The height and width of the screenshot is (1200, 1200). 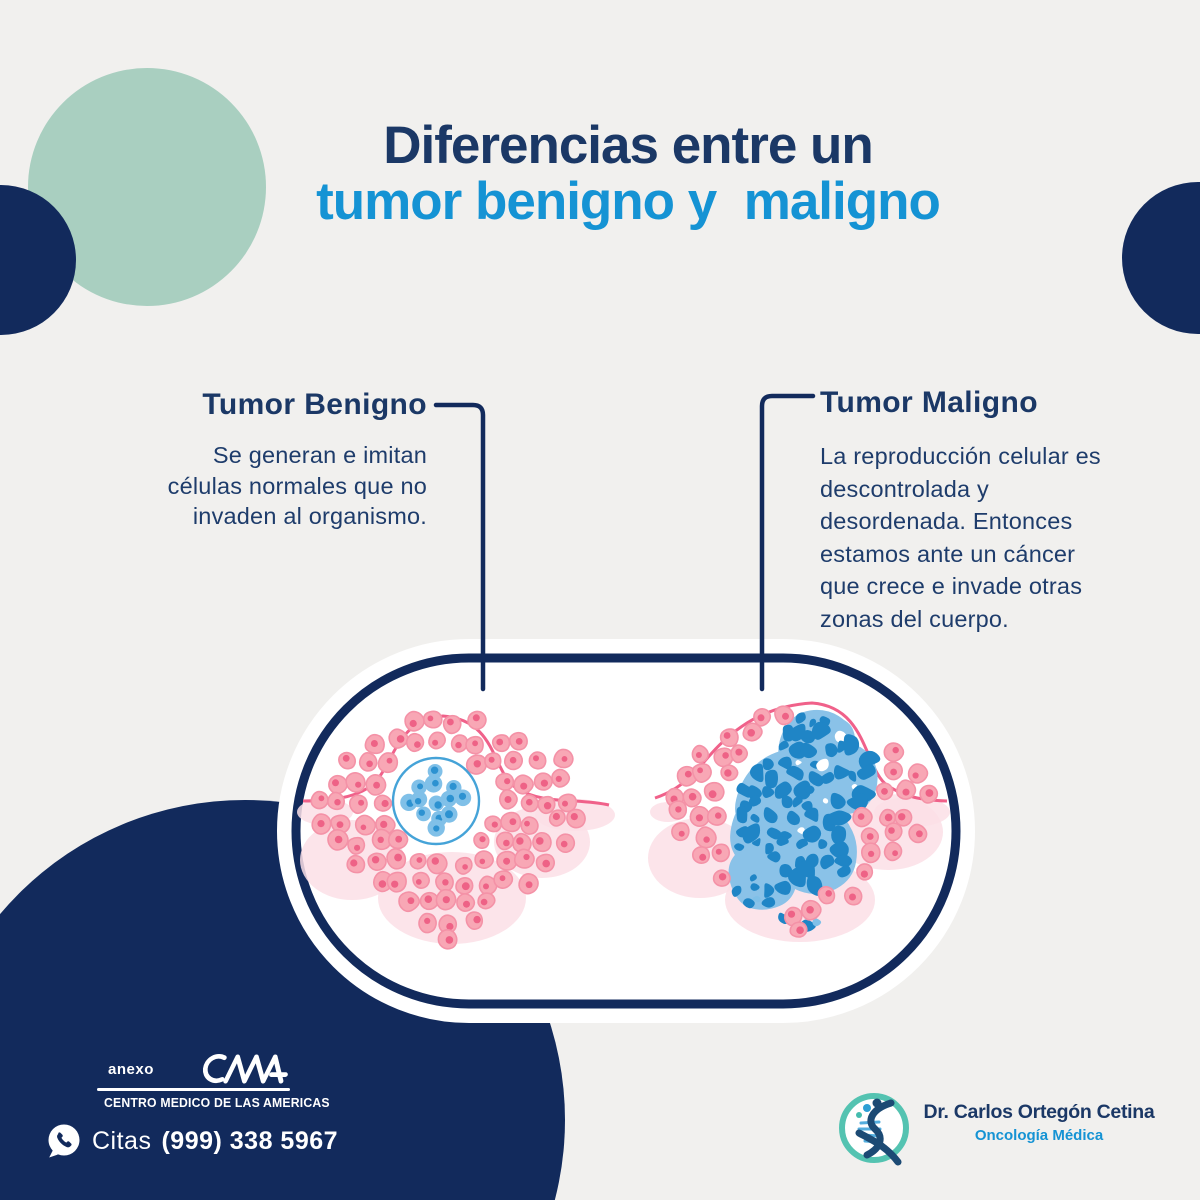 What do you see at coordinates (456, 830) in the screenshot?
I see `benign-tumor-drawing` at bounding box center [456, 830].